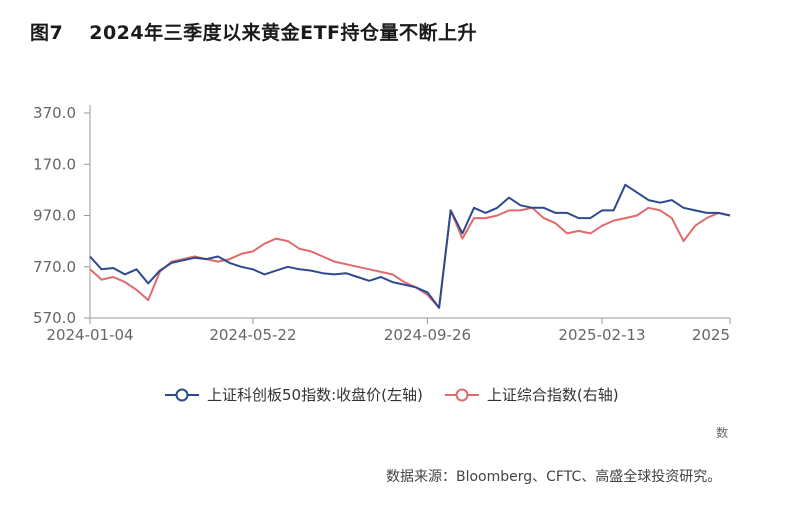 The image size is (808, 521). Describe the element at coordinates (554, 477) in the screenshot. I see `source-note: 数据来源：Bloomberg、CFTC、高盛全球投资研究。` at that location.